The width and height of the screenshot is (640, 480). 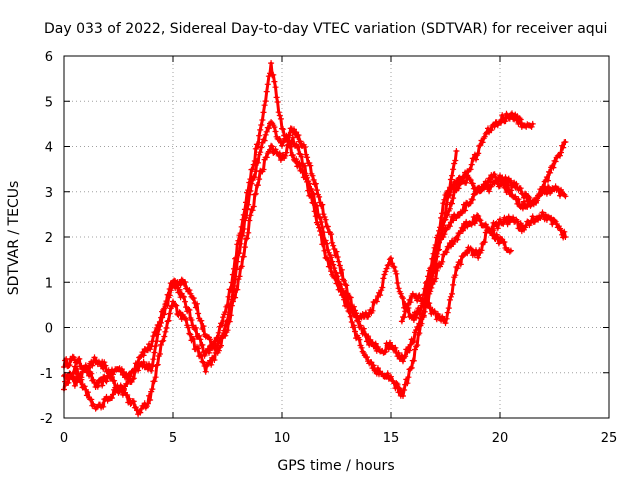 What do you see at coordinates (335, 466) in the screenshot?
I see `x-axis-label: GPS time / hours` at bounding box center [335, 466].